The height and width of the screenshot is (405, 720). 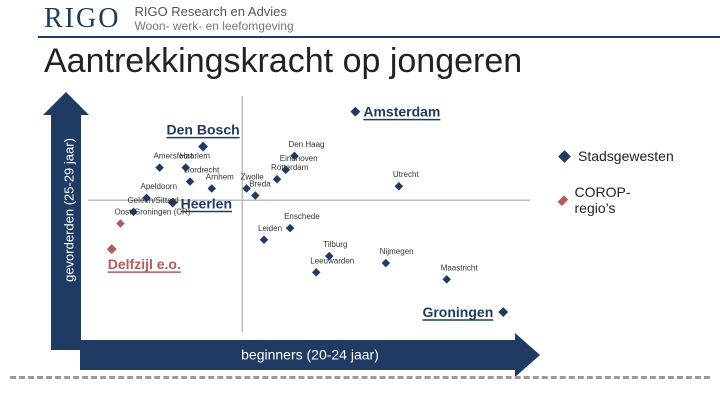 I want to click on data-point-label: Breda, so click(x=260, y=184).